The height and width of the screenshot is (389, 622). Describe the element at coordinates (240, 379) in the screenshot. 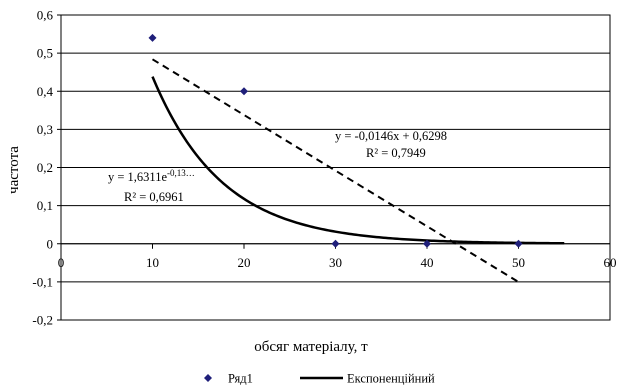

I see `legend-label-series: Ряд1` at that location.